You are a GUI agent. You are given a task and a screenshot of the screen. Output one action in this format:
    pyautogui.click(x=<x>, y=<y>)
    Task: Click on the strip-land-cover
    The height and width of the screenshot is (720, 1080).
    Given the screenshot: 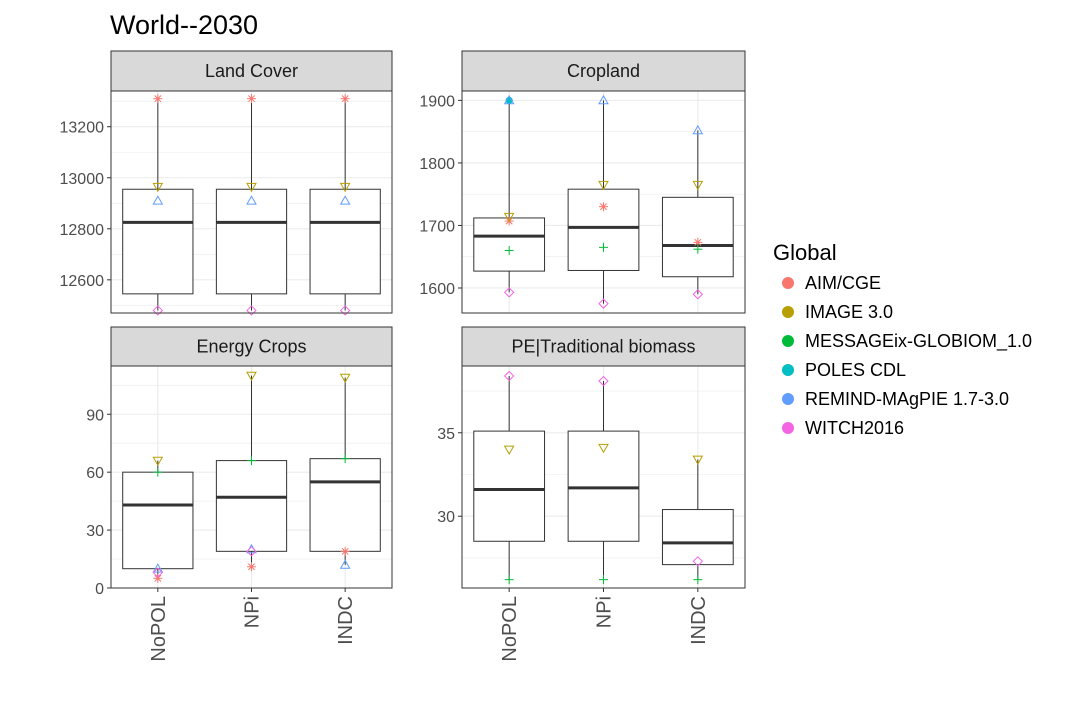 What is the action you would take?
    pyautogui.click(x=251, y=71)
    